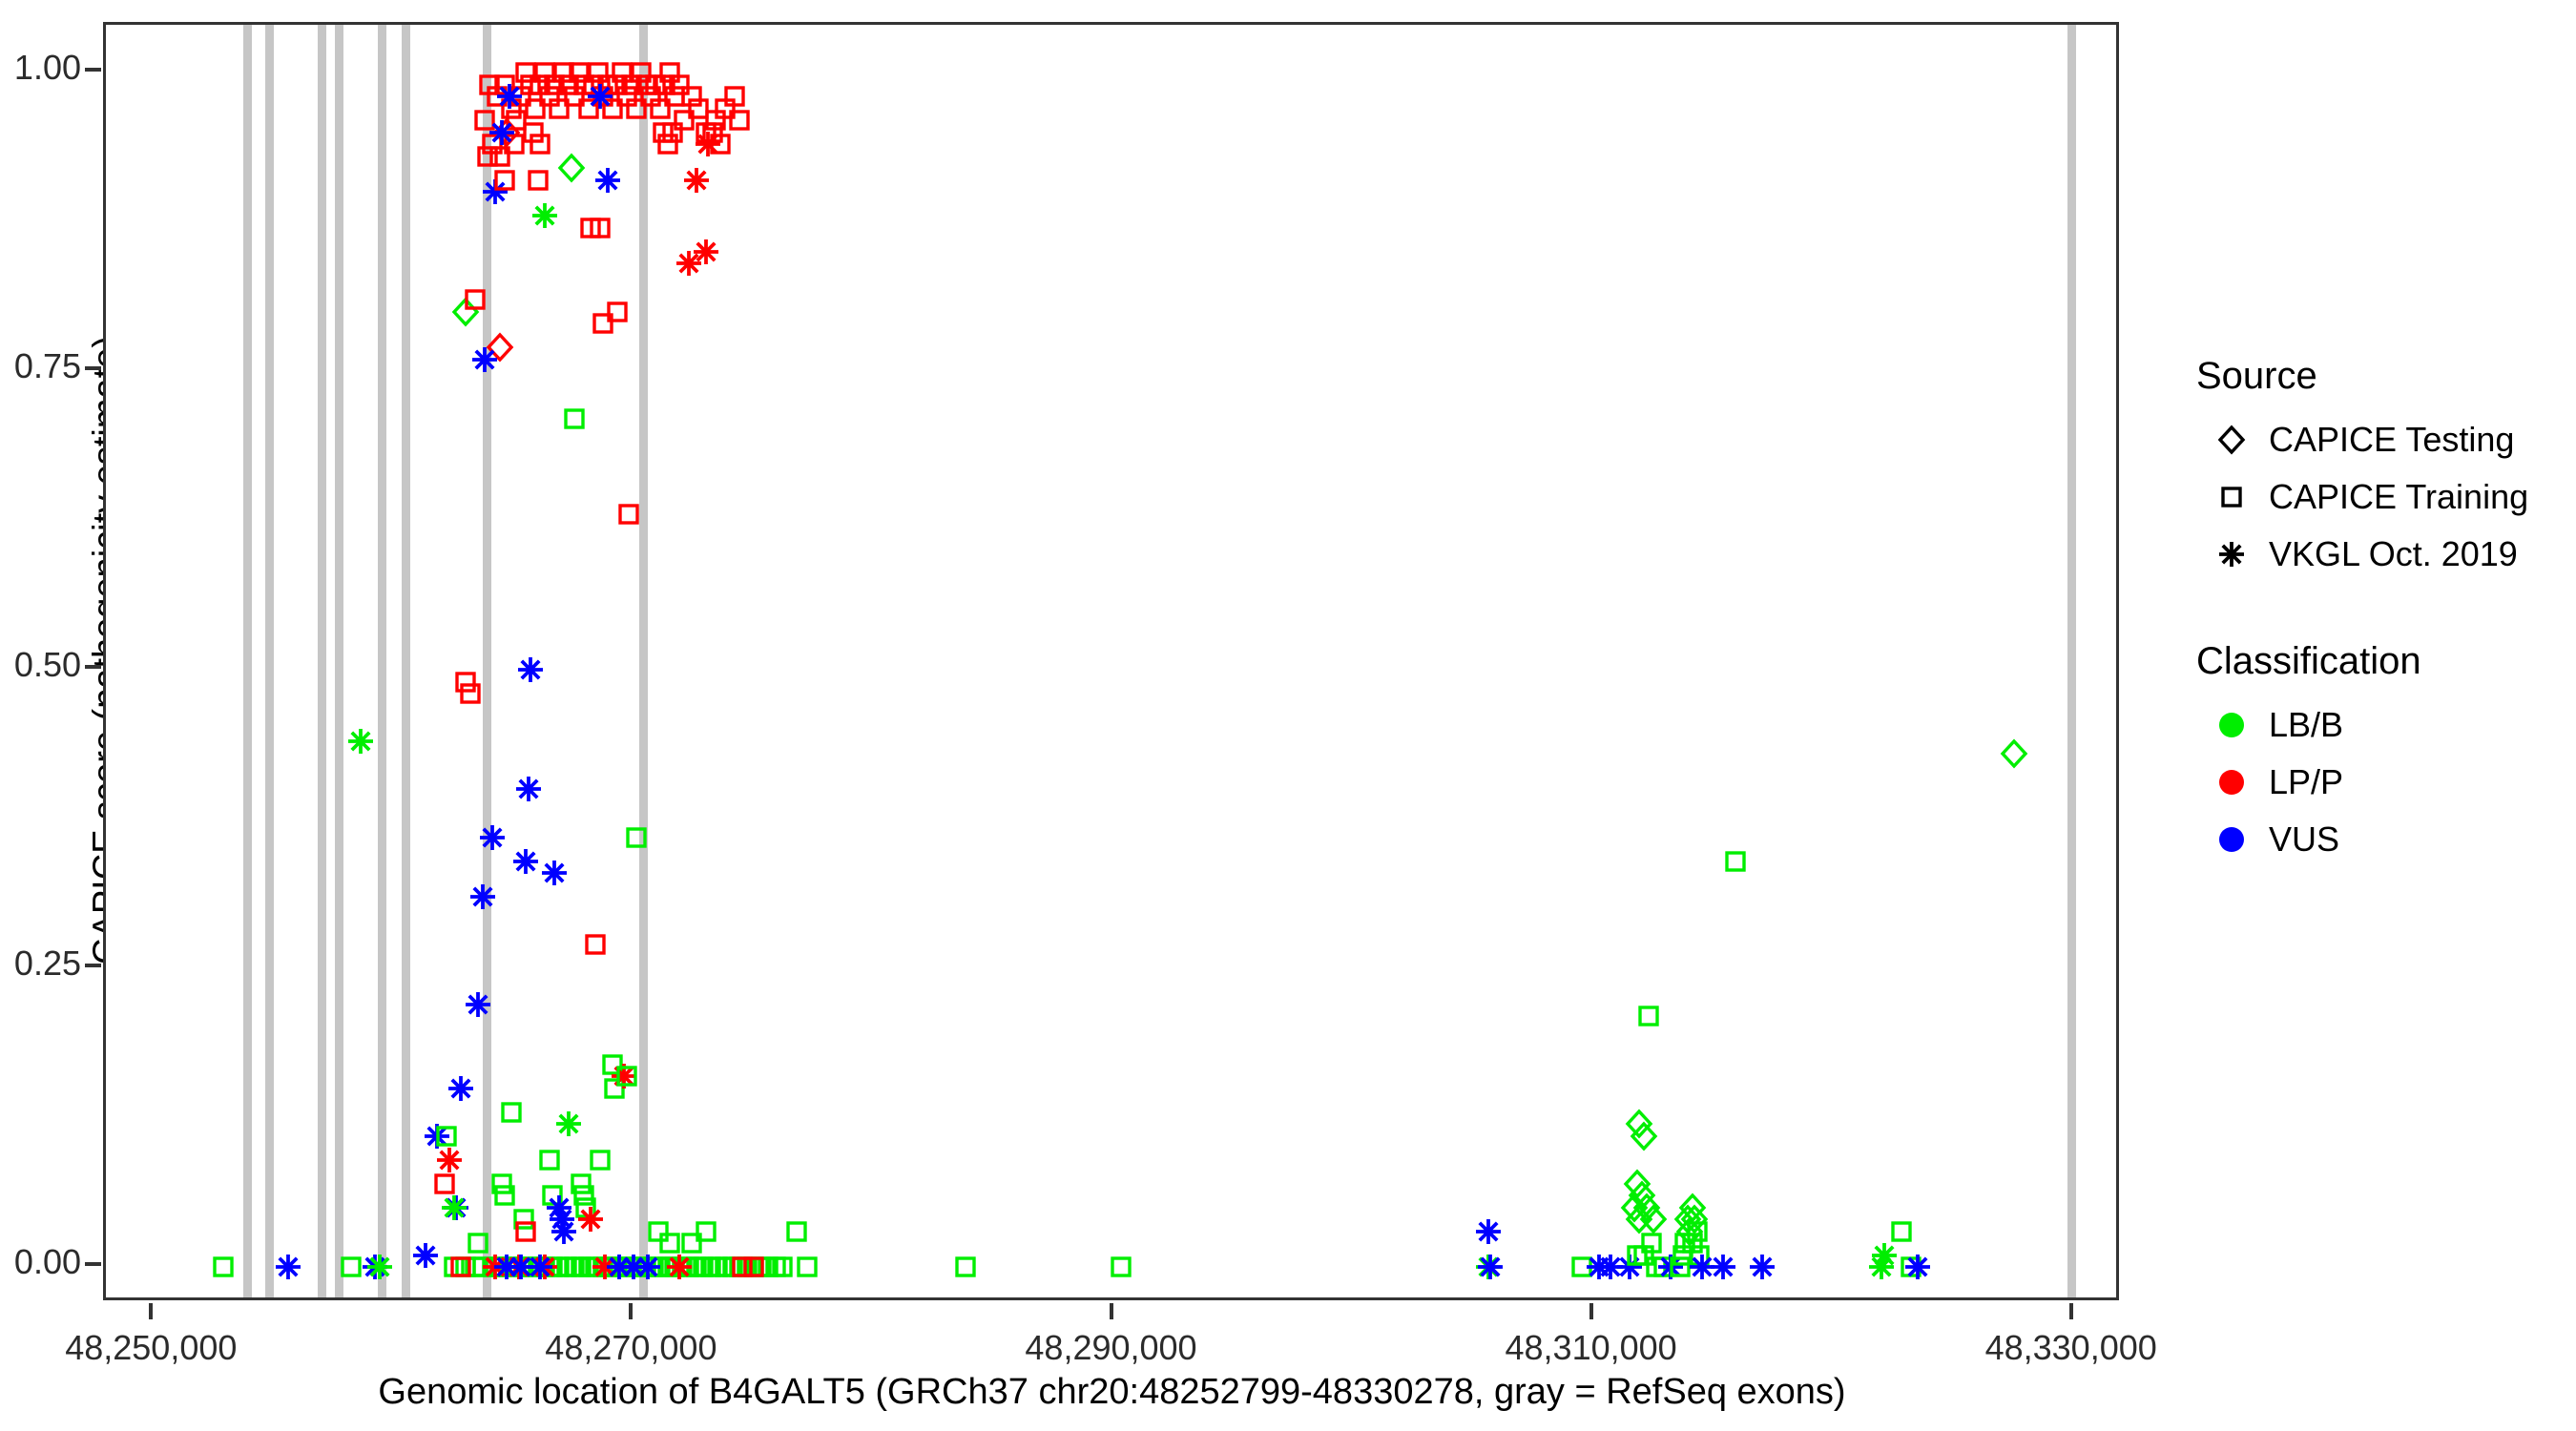  What do you see at coordinates (2308, 661) in the screenshot?
I see `legend-classification-title: Classification` at bounding box center [2308, 661].